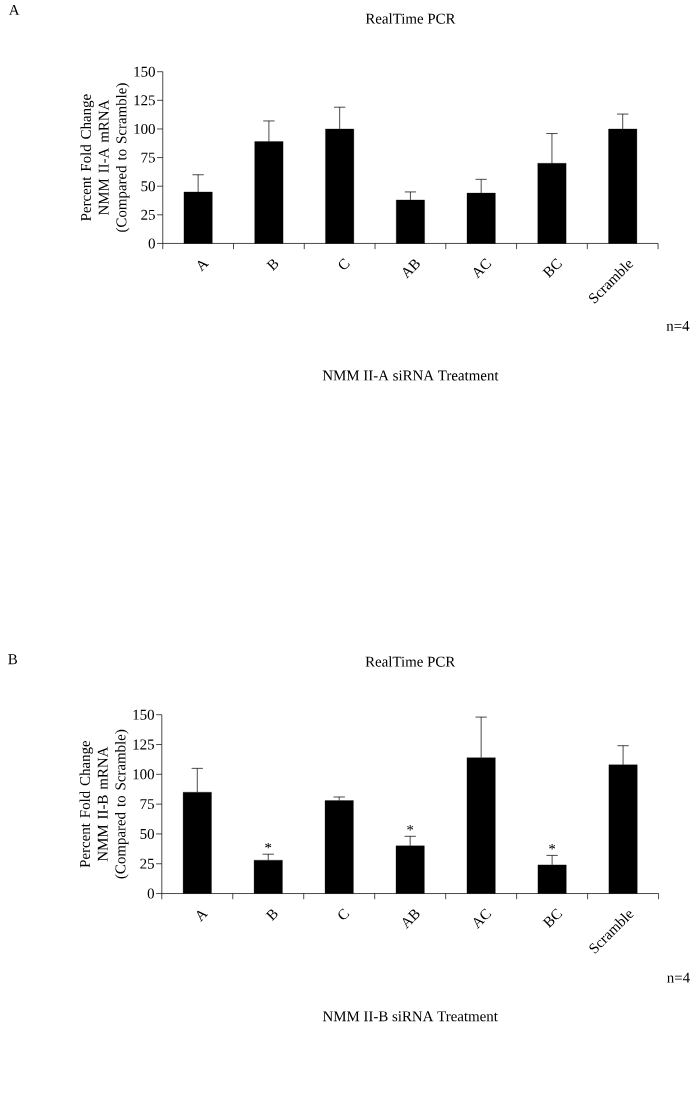 The width and height of the screenshot is (695, 1101). Describe the element at coordinates (410, 375) in the screenshot. I see `x-axis-title: NMM II-A siRNA Treatment` at that location.